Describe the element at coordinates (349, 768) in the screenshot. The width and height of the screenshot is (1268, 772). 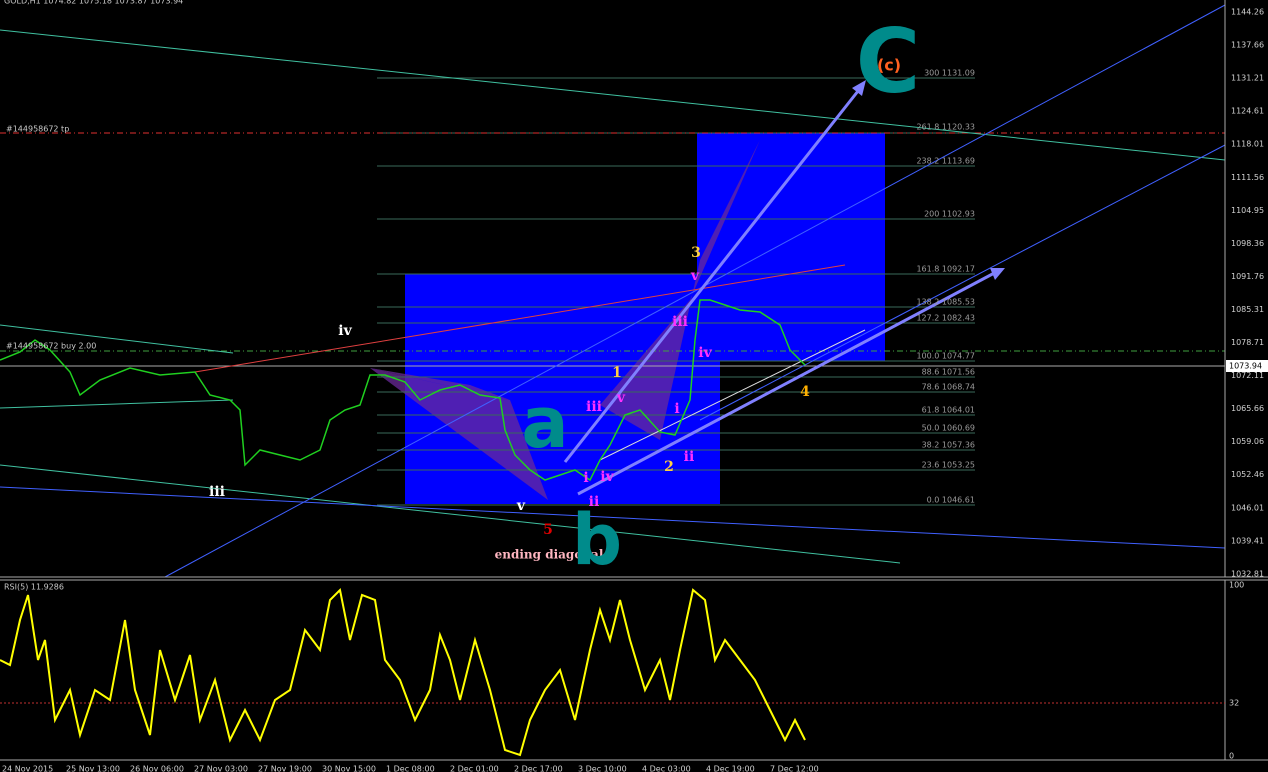
I see `time-label: 30 Nov 15:00` at that location.